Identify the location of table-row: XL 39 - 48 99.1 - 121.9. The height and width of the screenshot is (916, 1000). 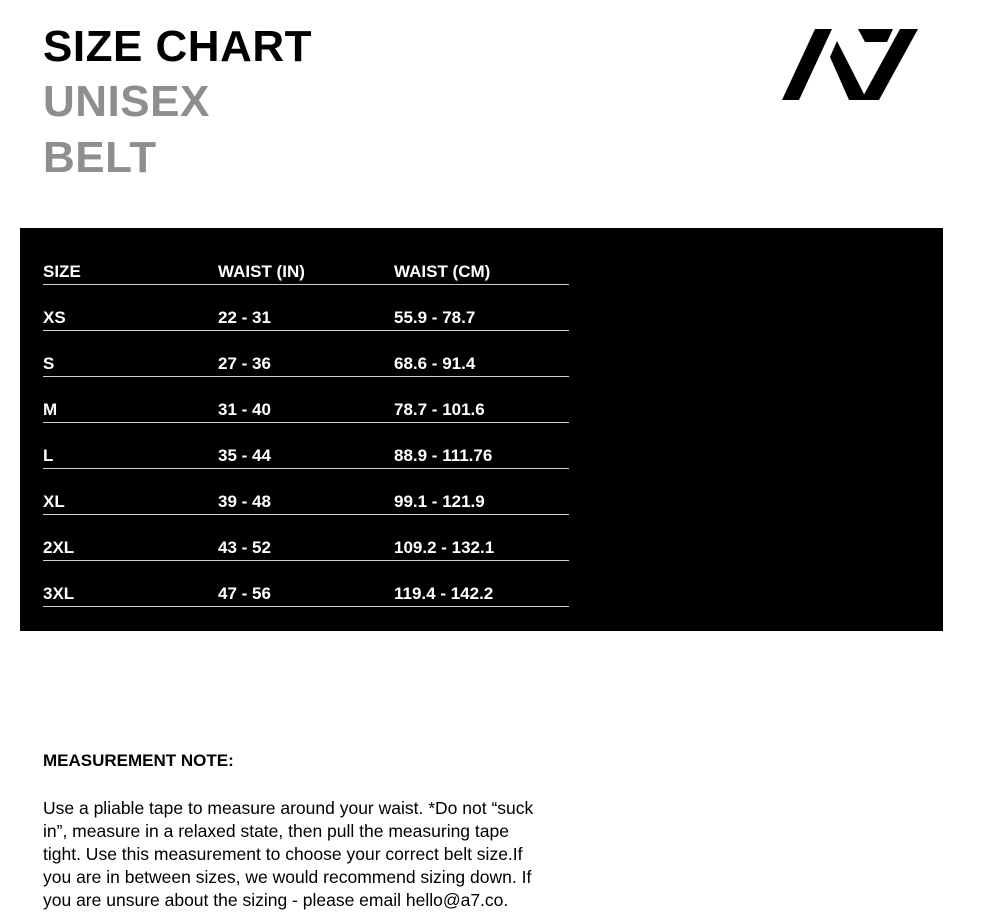
(306, 491).